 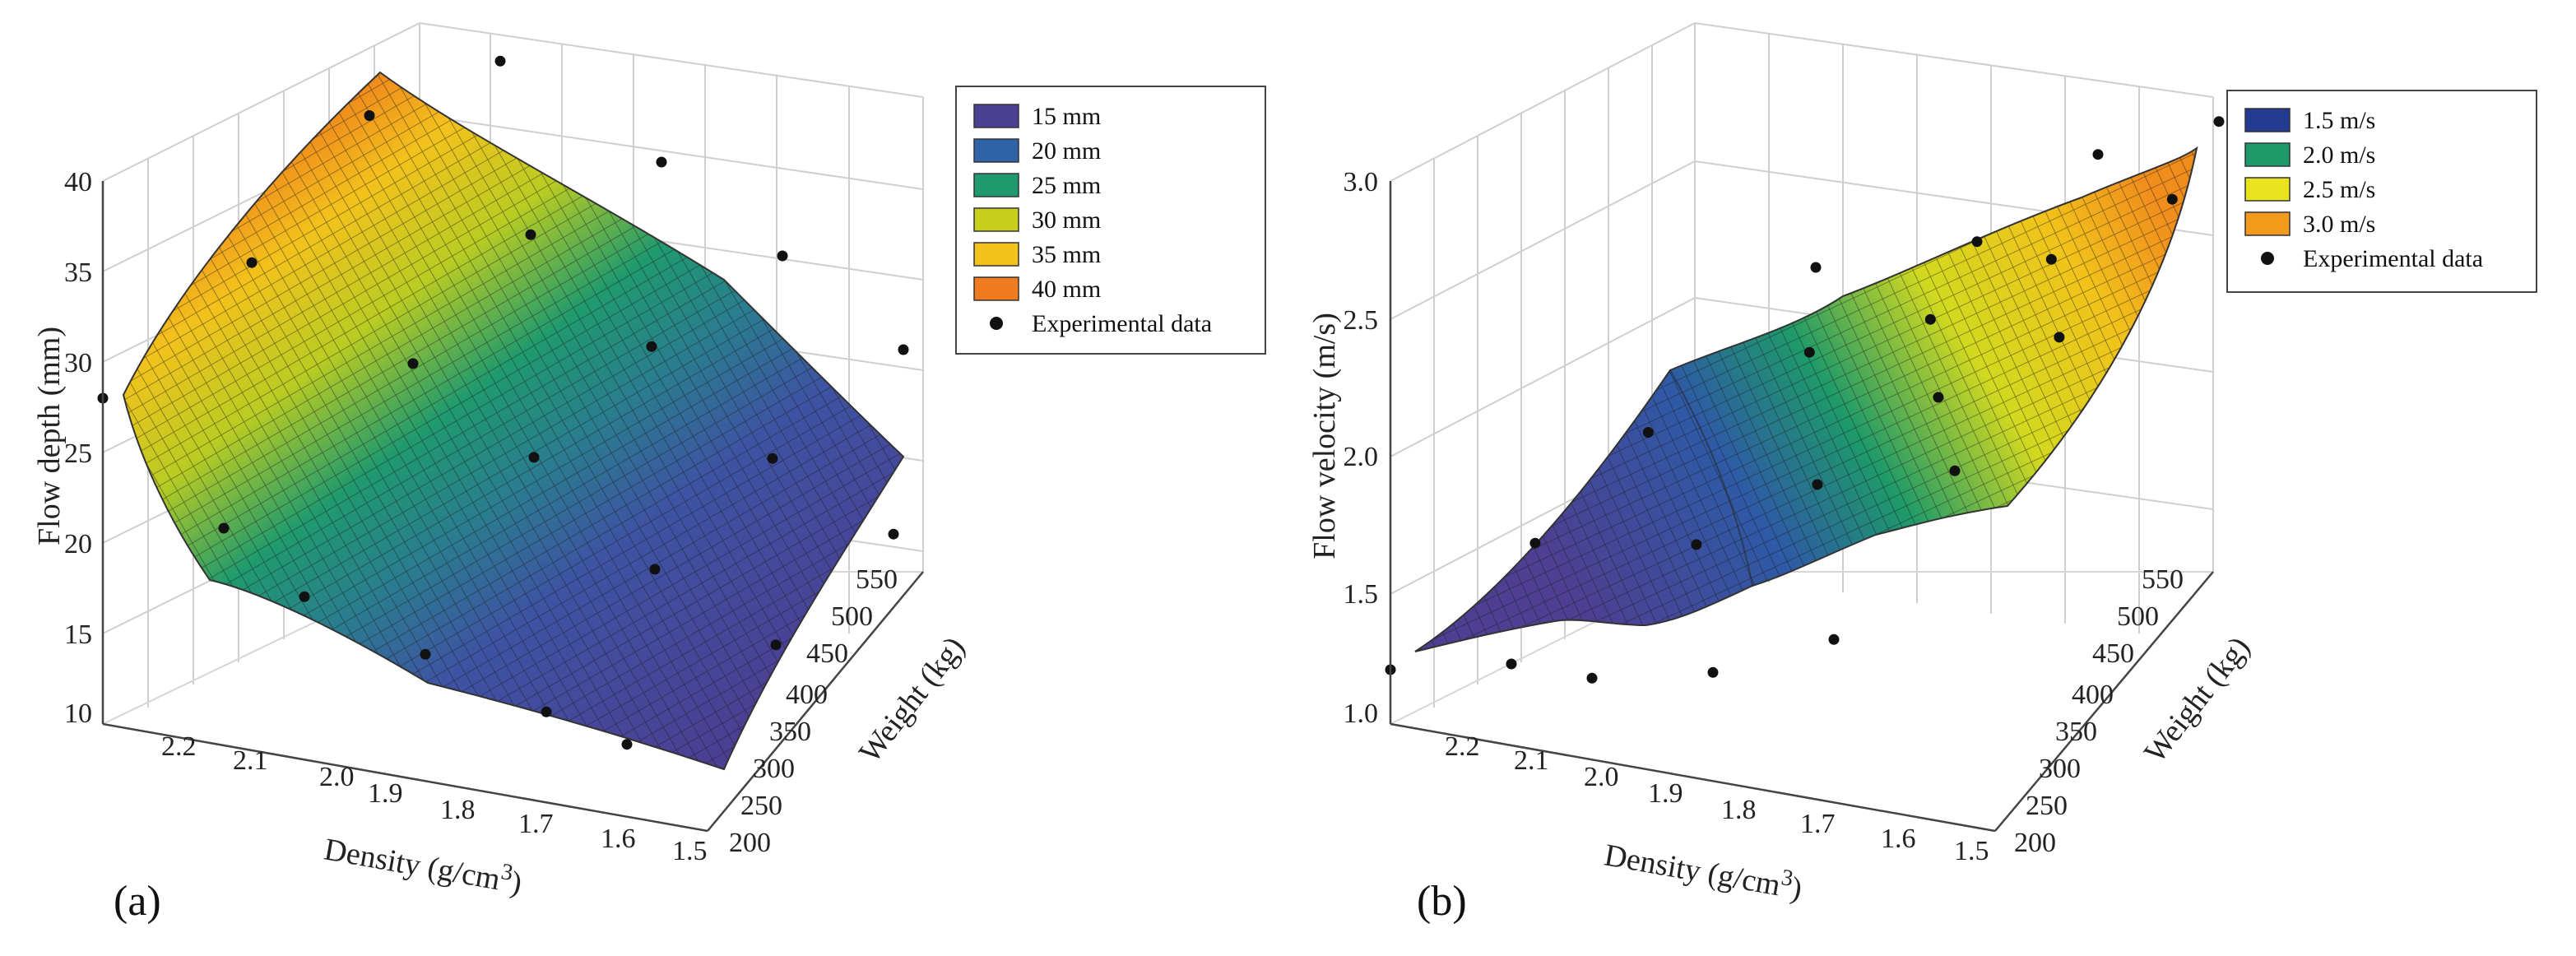 I want to click on z-tick-label: 2.0, so click(x=1361, y=457).